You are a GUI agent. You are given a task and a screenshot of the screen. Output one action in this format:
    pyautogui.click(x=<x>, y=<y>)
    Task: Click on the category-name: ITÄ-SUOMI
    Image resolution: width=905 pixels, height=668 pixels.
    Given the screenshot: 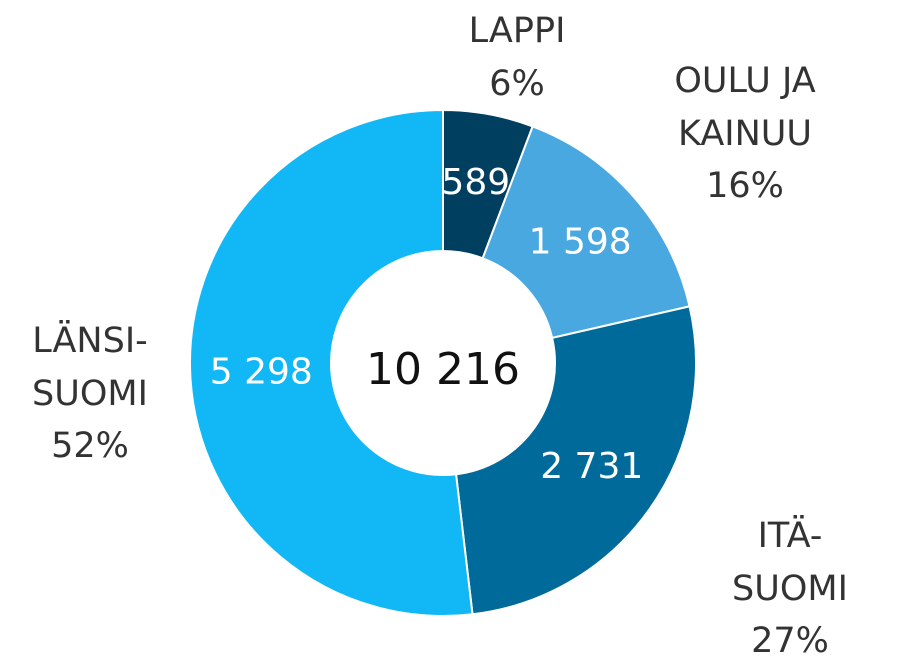 What is the action you would take?
    pyautogui.click(x=790, y=562)
    